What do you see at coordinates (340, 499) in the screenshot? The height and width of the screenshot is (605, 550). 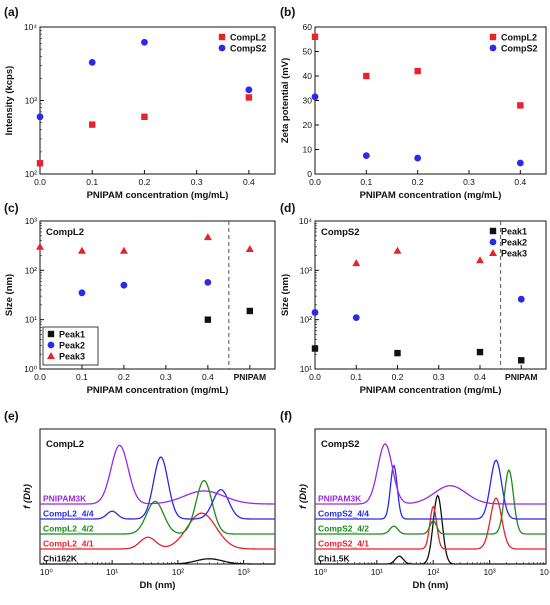 I see `series-label: PNIPAM3K` at bounding box center [340, 499].